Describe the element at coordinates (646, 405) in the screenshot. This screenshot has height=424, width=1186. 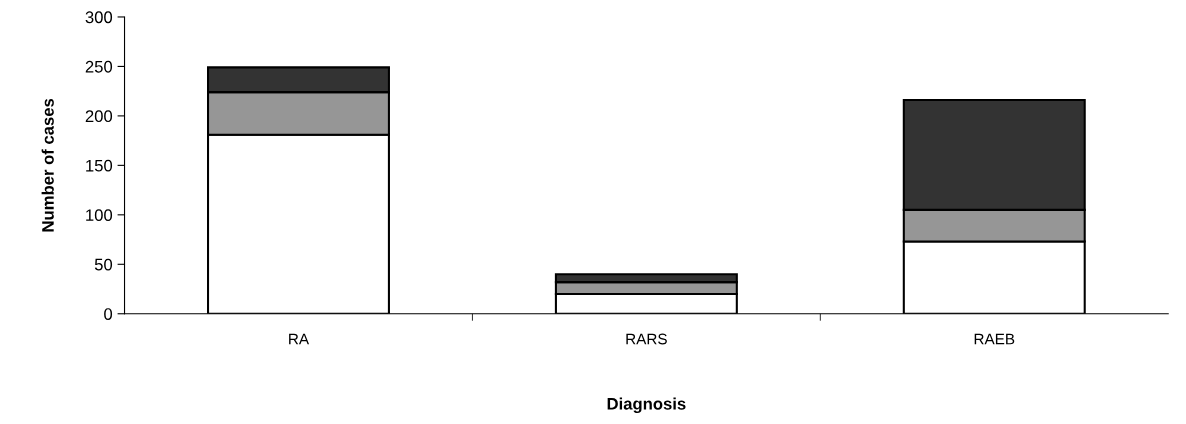
I see `x-axis-title: Diagnosis` at that location.